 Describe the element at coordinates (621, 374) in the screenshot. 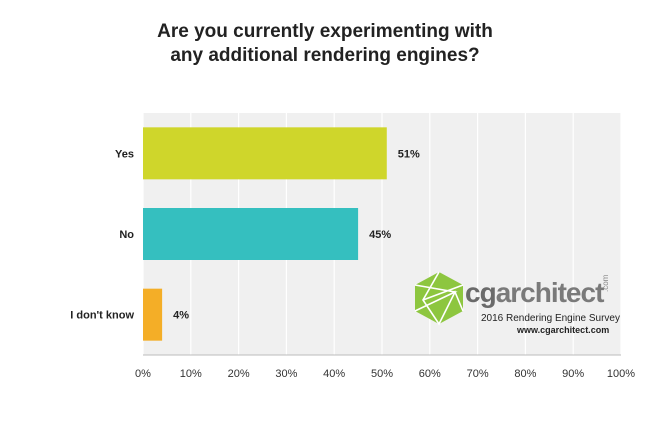

I see `x-tick-label: 100%` at that location.